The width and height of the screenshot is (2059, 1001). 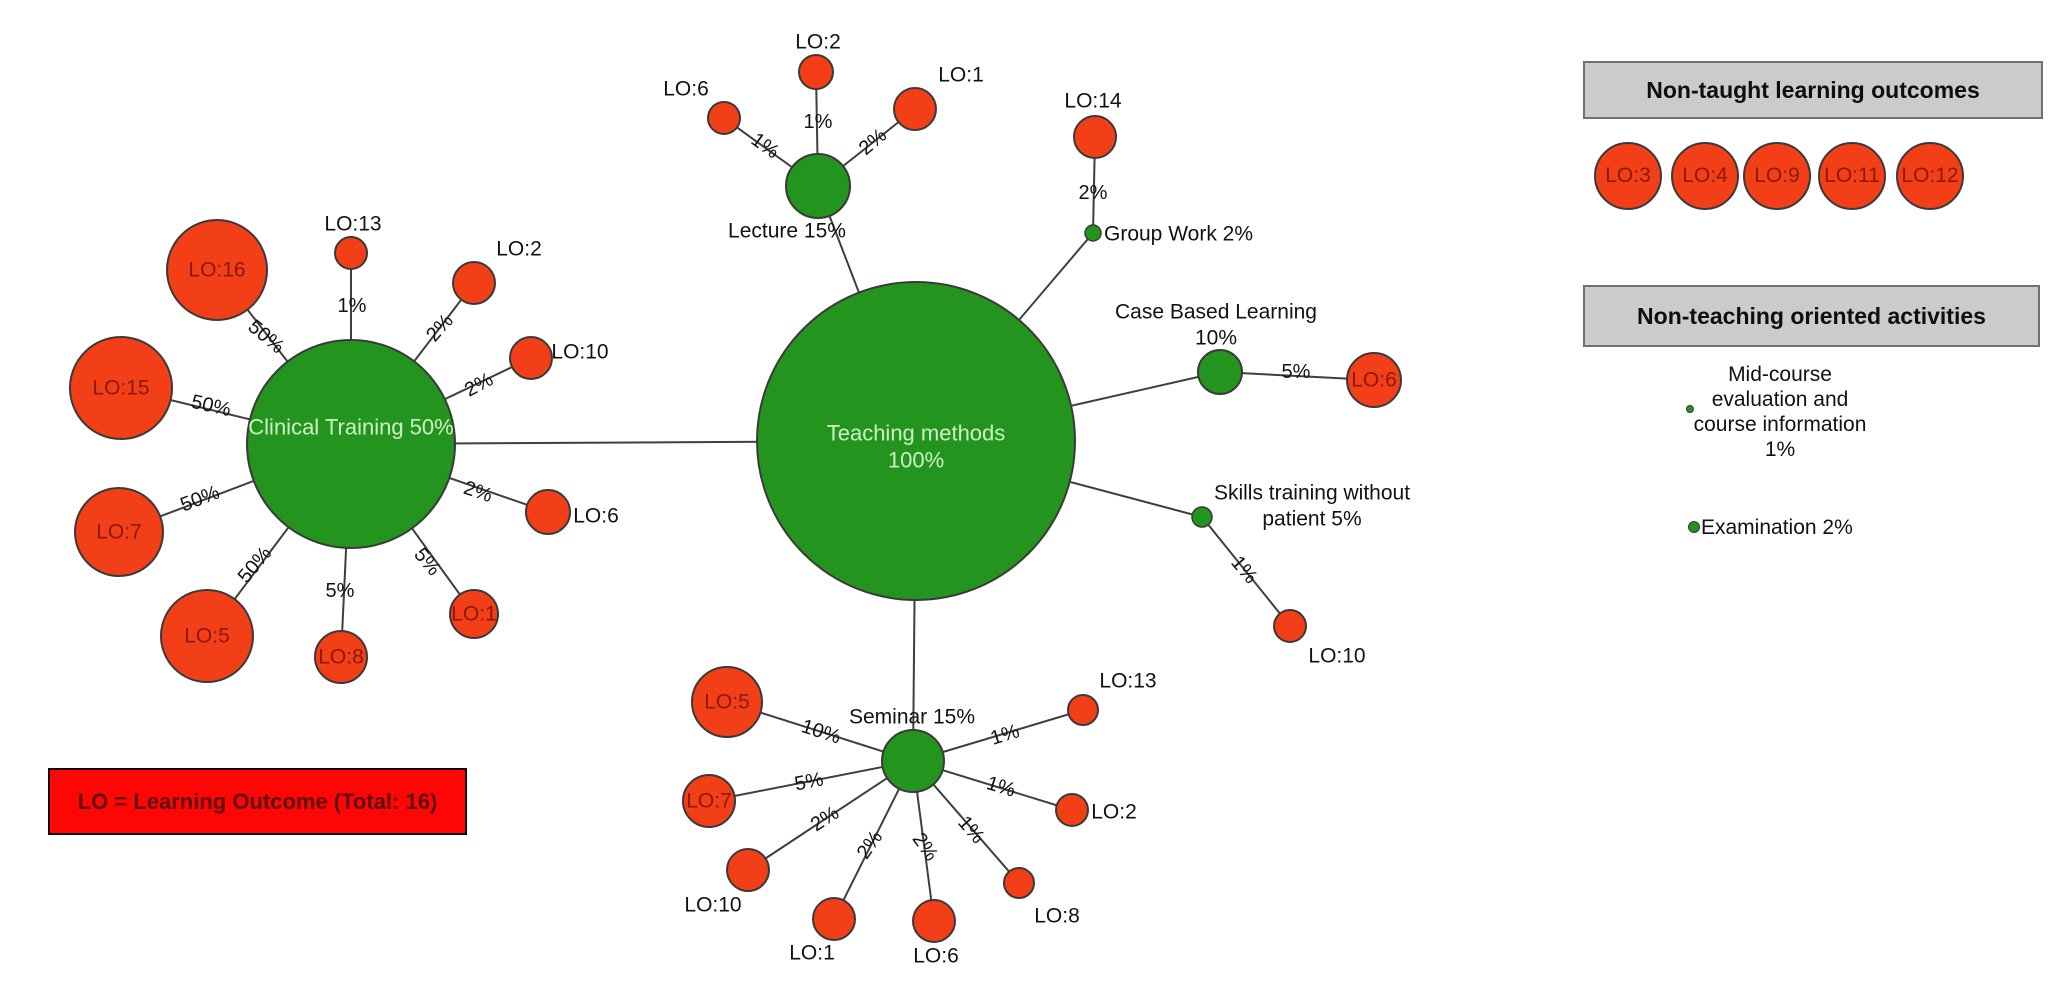 What do you see at coordinates (1311, 519) in the screenshot?
I see `label-sk: patient 5%` at bounding box center [1311, 519].